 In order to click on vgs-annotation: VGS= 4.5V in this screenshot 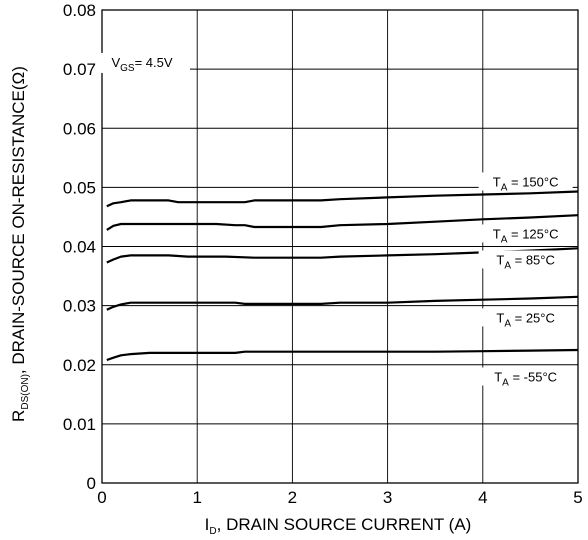, I will do `click(141, 64)`.